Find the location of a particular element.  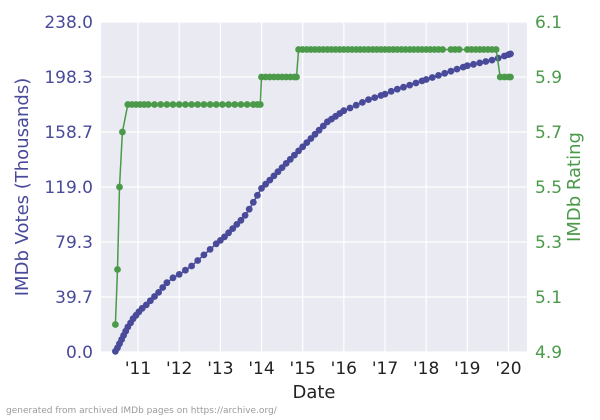

right-y-tick-labels: 4.9 5.1 5.3 5.5 5.7 5.9 6.1 is located at coordinates (548, 188).